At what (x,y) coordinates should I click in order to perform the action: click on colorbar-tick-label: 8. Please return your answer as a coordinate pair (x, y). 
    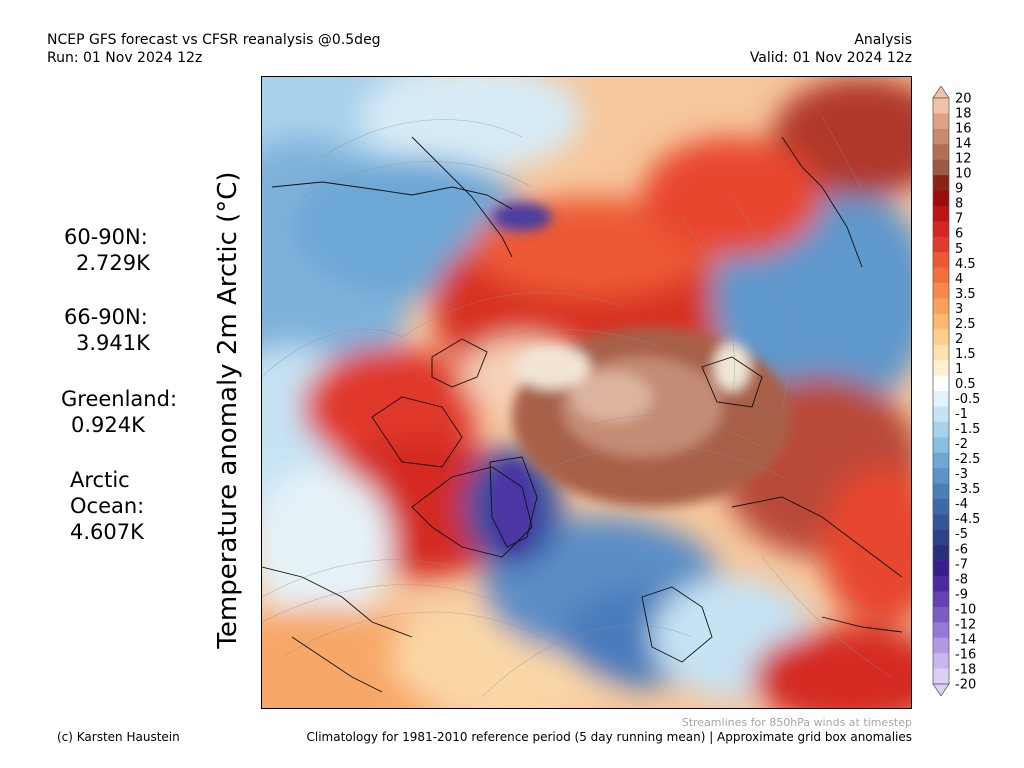
    Looking at the image, I should click on (959, 204).